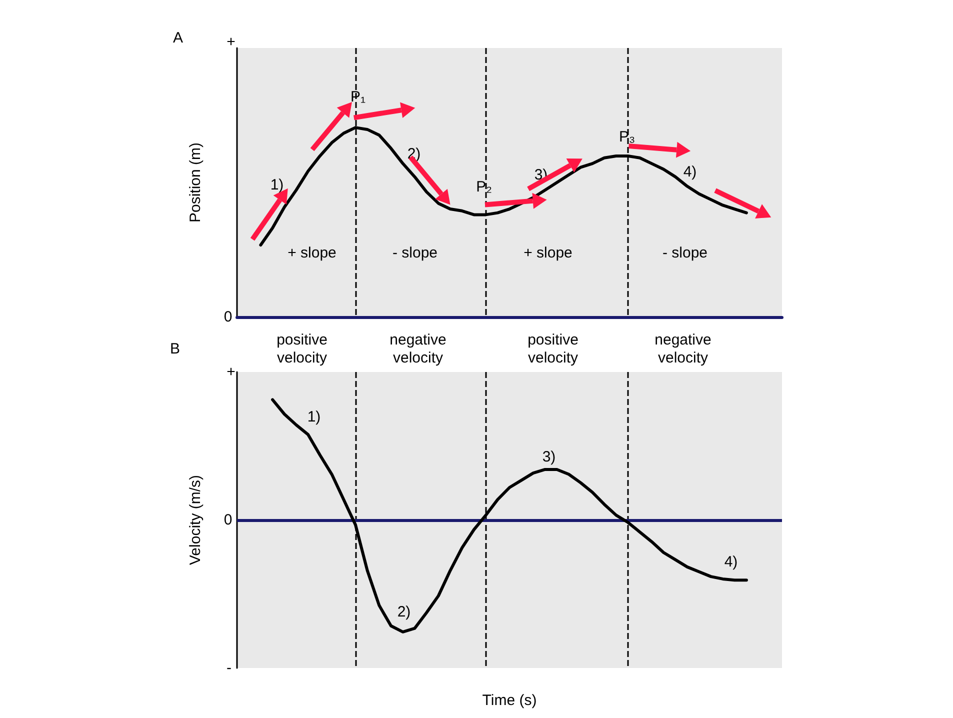  Describe the element at coordinates (484, 187) in the screenshot. I see `annotation: P₂` at that location.